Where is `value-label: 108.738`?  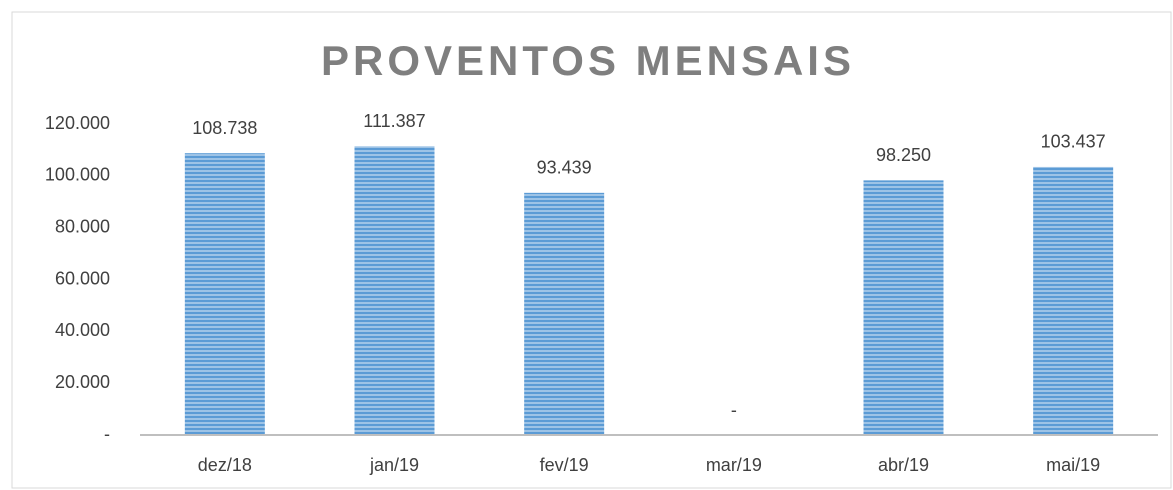
value-label: 108.738 is located at coordinates (224, 128).